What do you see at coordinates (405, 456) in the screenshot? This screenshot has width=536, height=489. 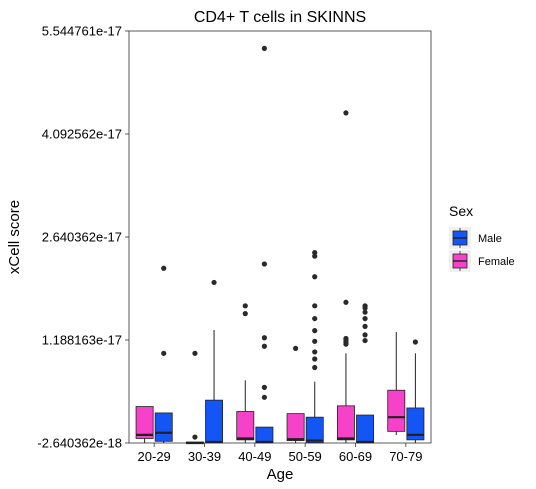 I see `x-tick-label: 70-79` at bounding box center [405, 456].